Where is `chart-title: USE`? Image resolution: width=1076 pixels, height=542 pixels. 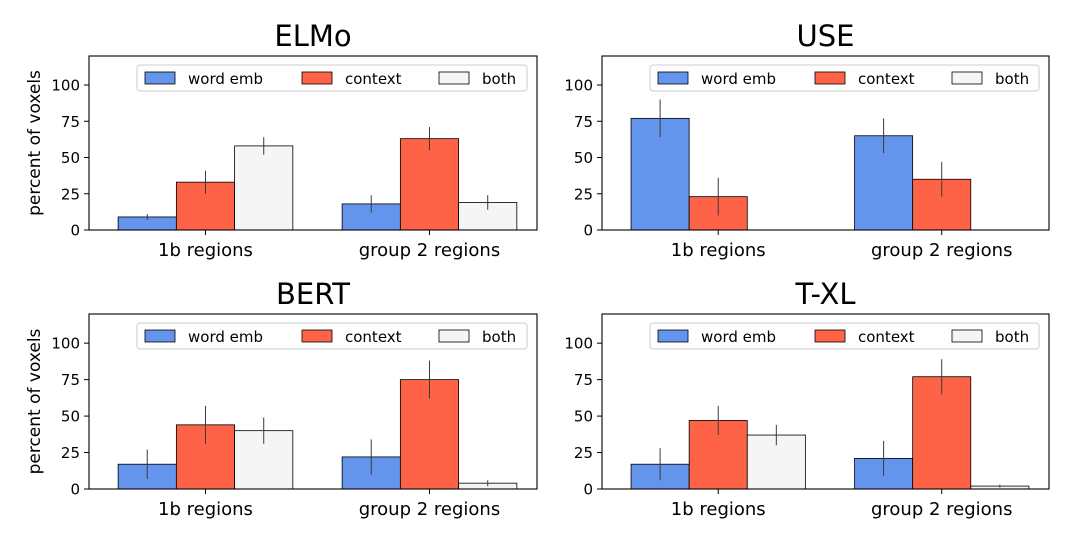 chart-title: USE is located at coordinates (826, 36).